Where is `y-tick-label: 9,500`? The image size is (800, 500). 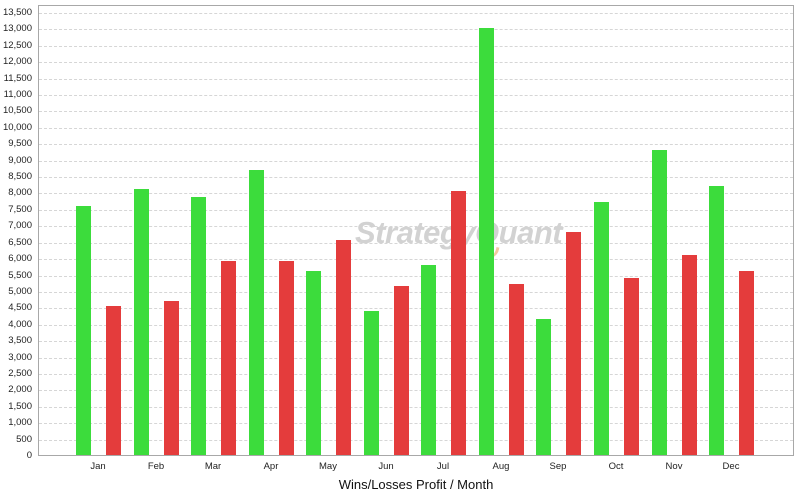
y-tick-label: 9,500 is located at coordinates (20, 144).